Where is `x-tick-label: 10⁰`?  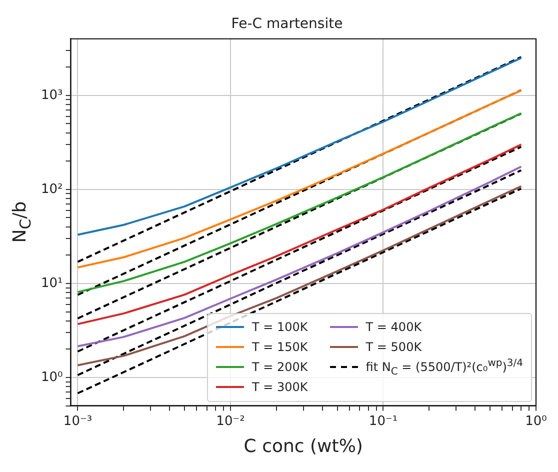
x-tick-label: 10⁰ is located at coordinates (536, 421).